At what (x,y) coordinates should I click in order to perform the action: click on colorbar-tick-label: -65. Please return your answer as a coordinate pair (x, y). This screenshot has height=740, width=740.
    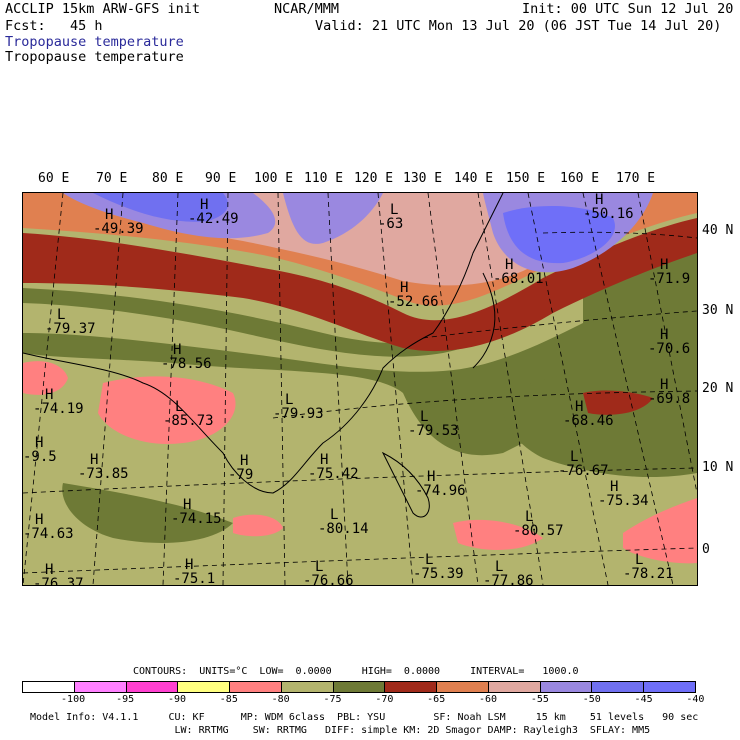
    Looking at the image, I should click on (436, 699).